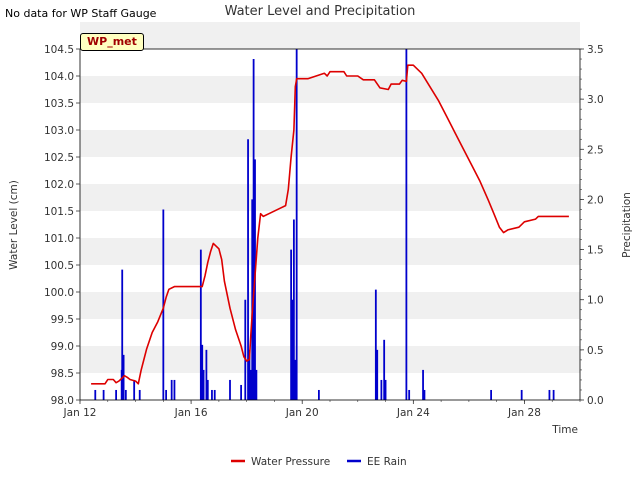 The width and height of the screenshot is (640, 480). I want to click on y-right-tick-label: 0.5, so click(595, 351).